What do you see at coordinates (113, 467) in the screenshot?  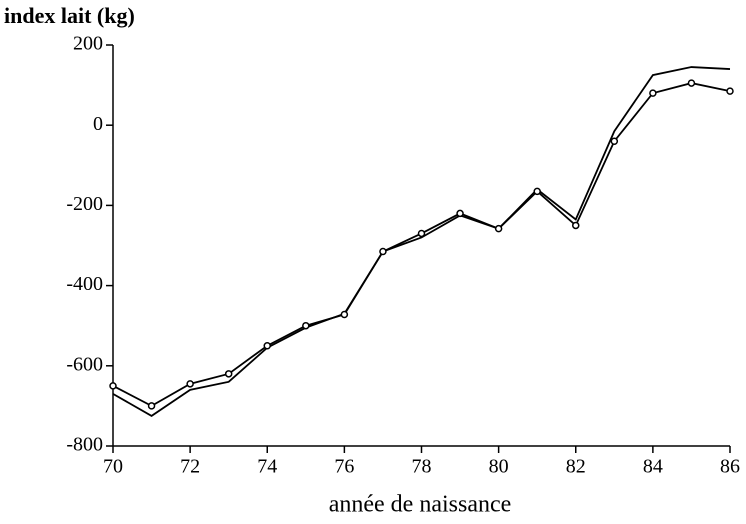 I see `x-tick-label: 70` at bounding box center [113, 467].